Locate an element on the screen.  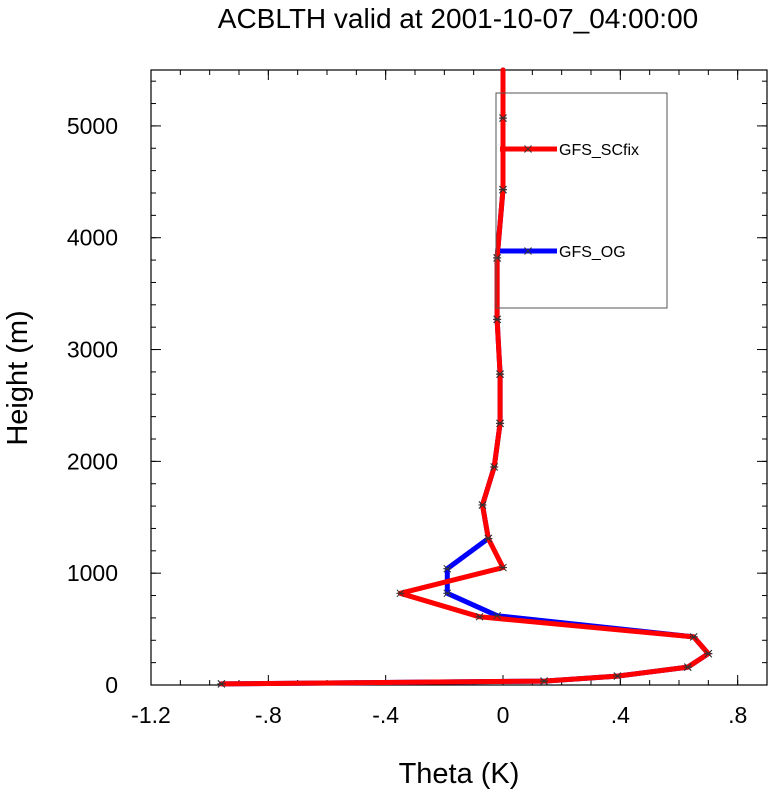
y-tick-label: 4000 is located at coordinates (92, 238).